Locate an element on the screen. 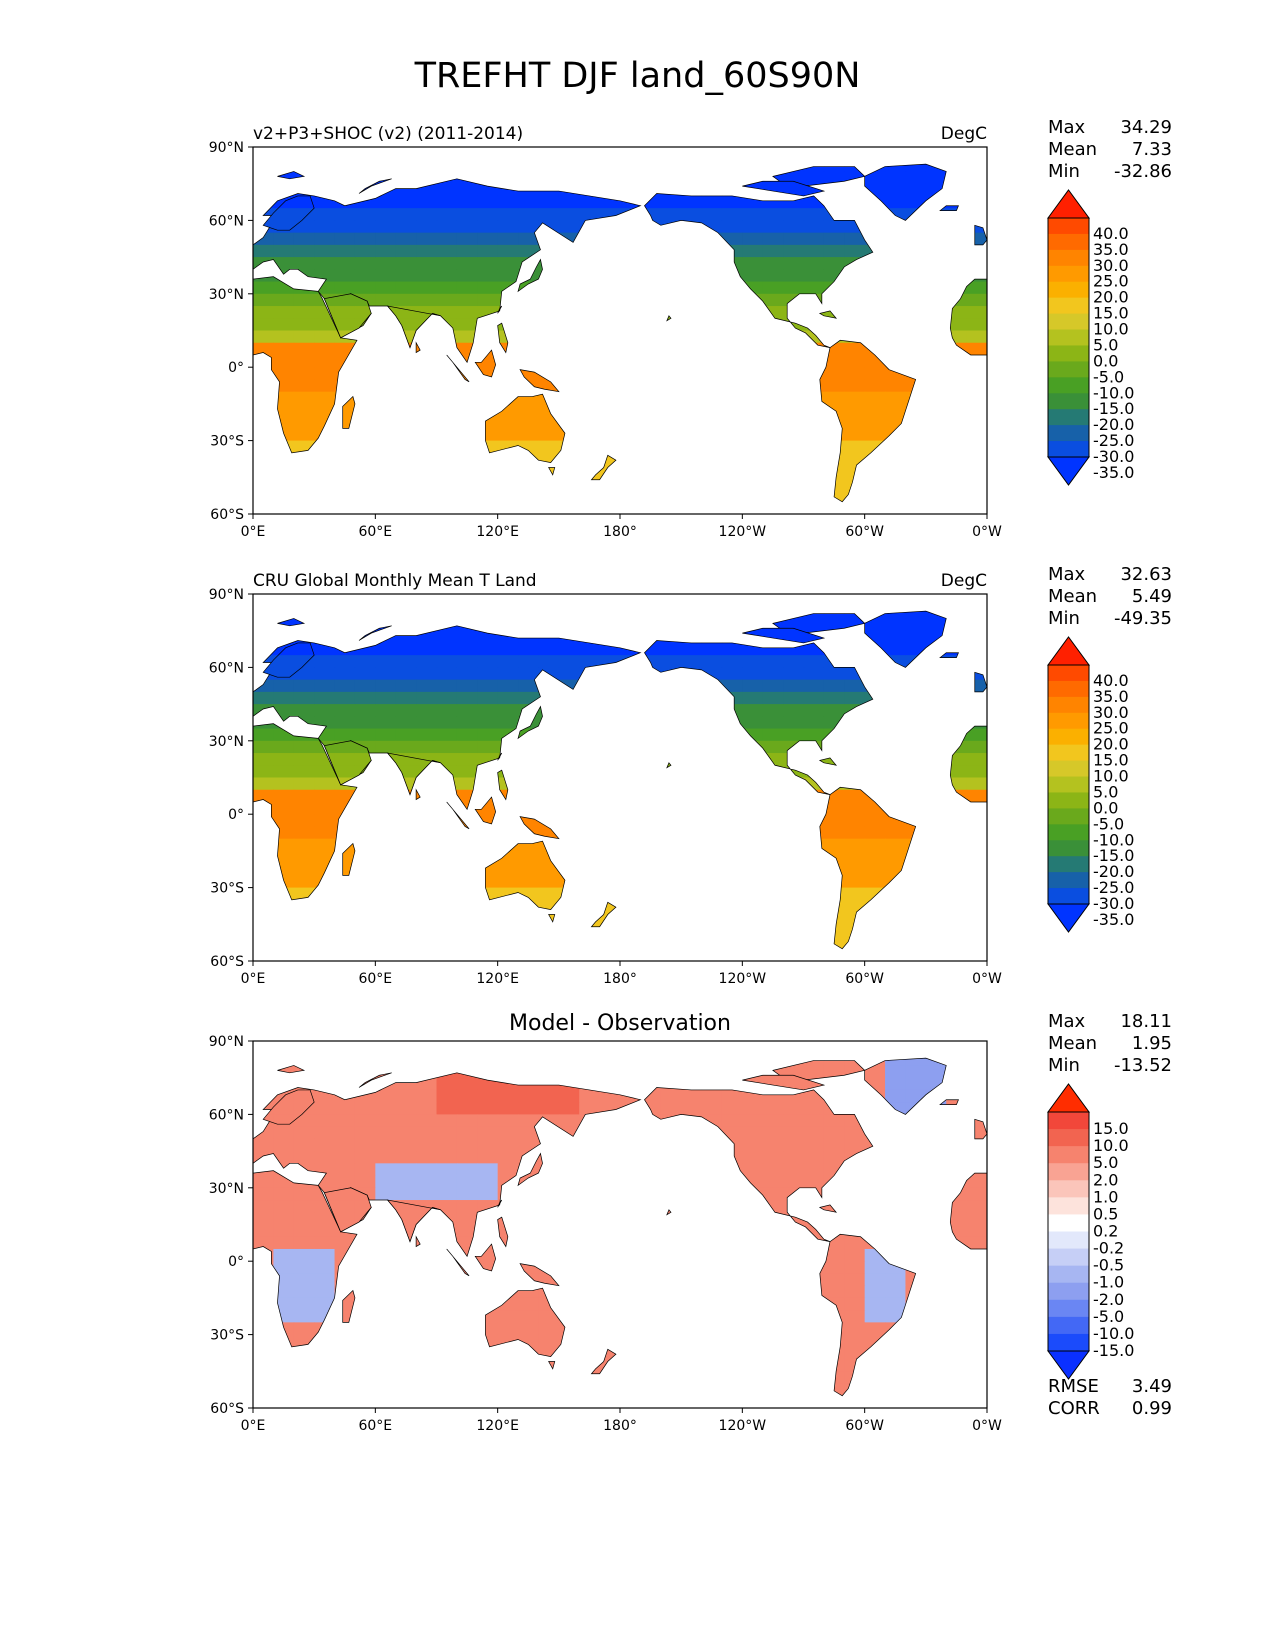  colorbar-label: -20.0 is located at coordinates (1113, 871).